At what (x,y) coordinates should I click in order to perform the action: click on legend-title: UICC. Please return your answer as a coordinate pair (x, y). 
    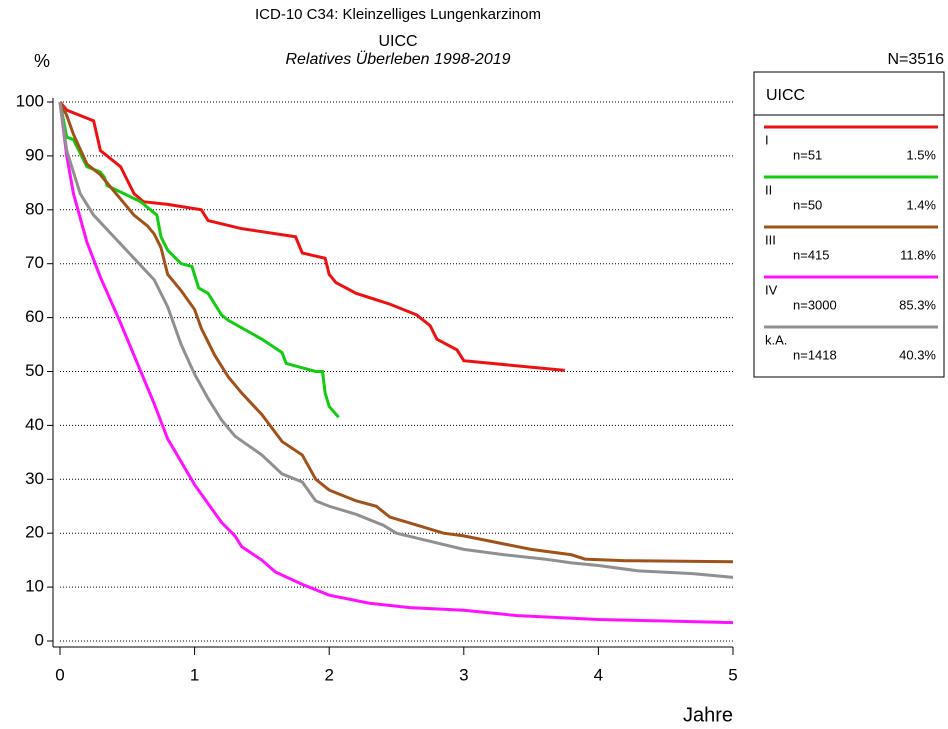
    Looking at the image, I should click on (785, 95).